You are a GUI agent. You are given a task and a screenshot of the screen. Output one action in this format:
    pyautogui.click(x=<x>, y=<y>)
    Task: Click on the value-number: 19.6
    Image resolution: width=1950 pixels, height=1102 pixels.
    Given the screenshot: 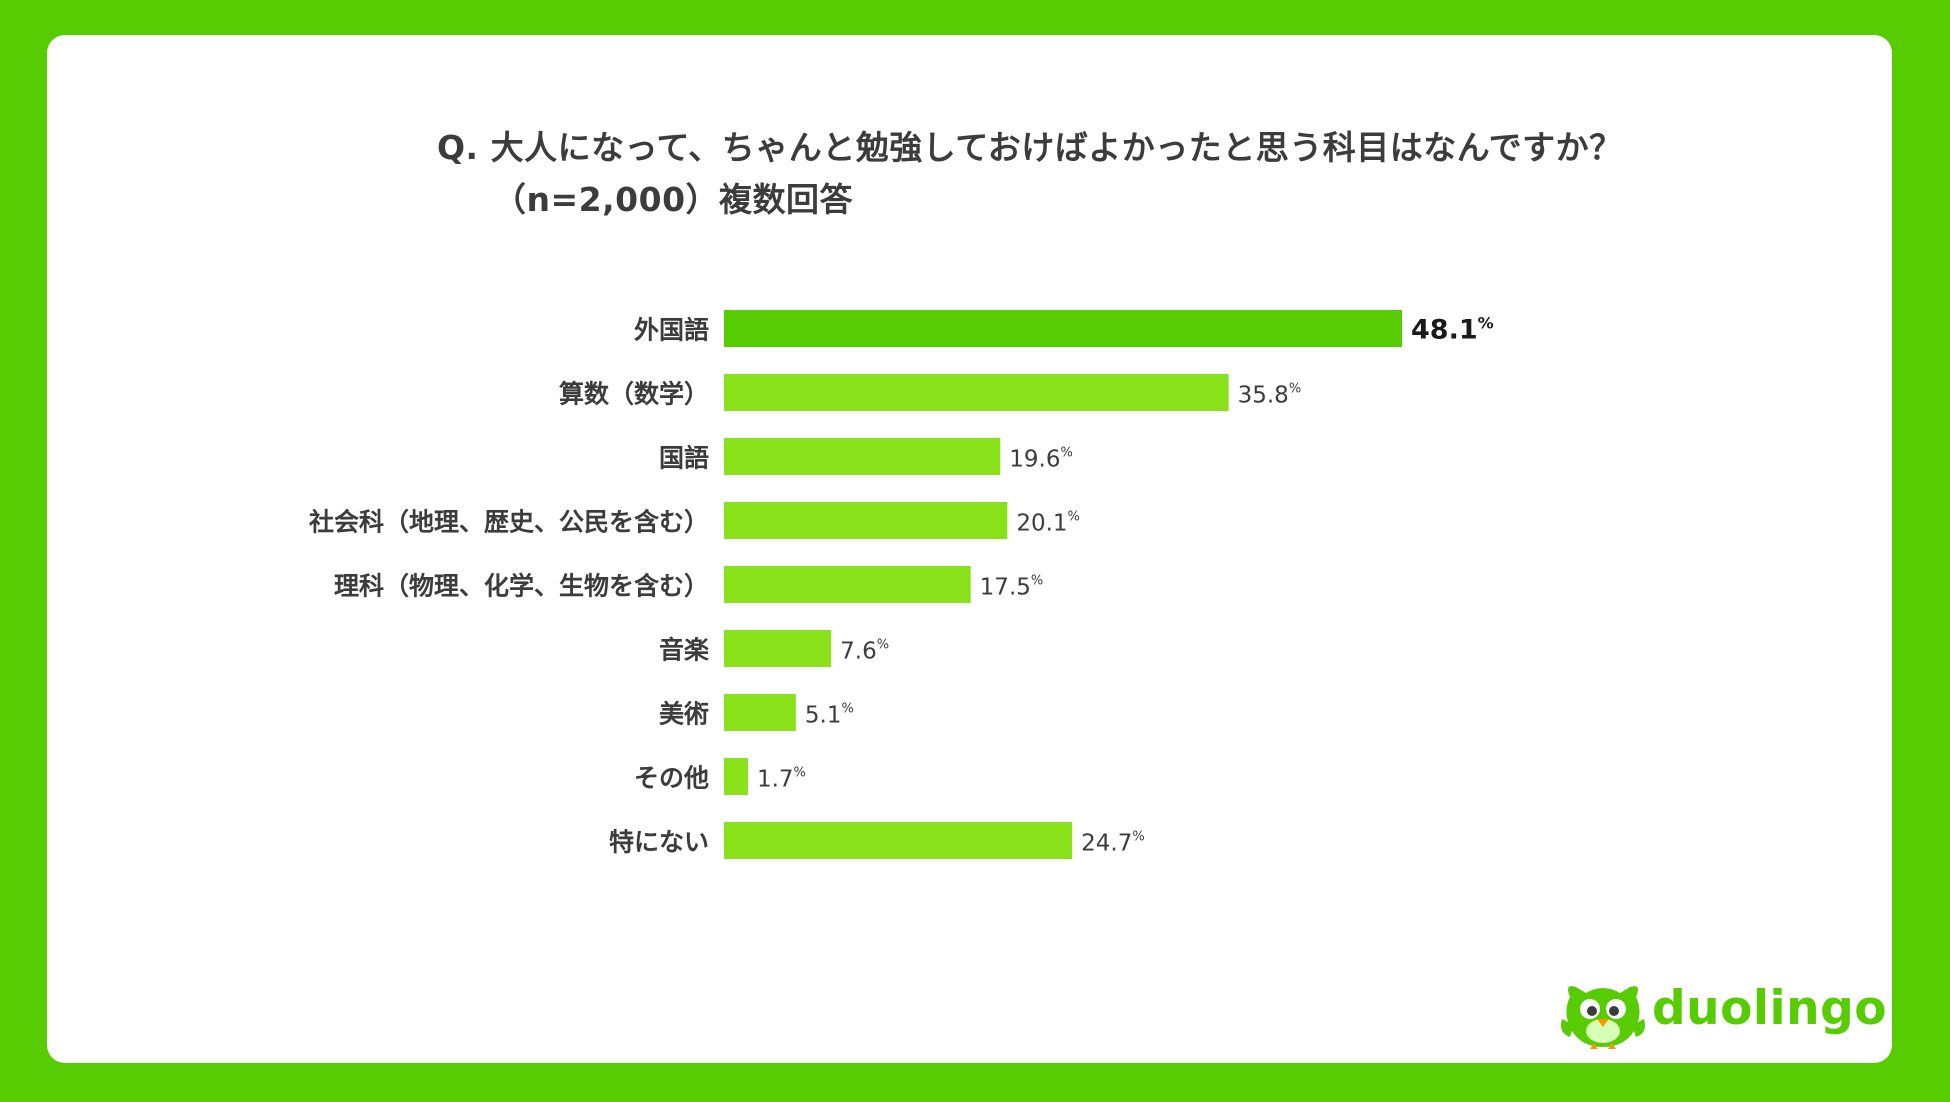 What is the action you would take?
    pyautogui.click(x=1034, y=460)
    